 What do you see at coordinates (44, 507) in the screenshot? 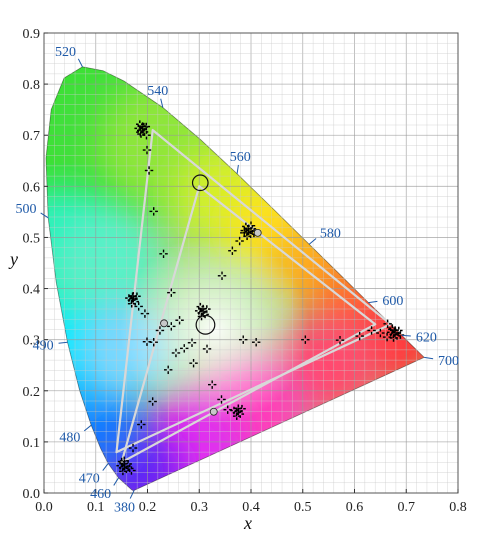
I see `x-tick-label: 0.0` at bounding box center [44, 507].